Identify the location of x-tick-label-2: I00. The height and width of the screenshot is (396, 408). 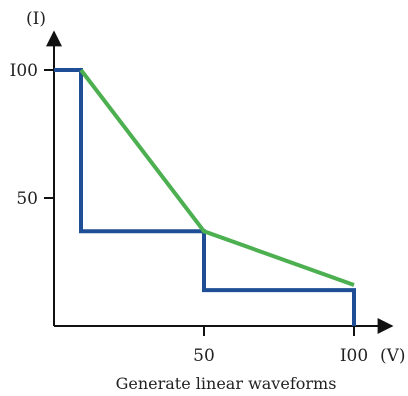
(354, 356).